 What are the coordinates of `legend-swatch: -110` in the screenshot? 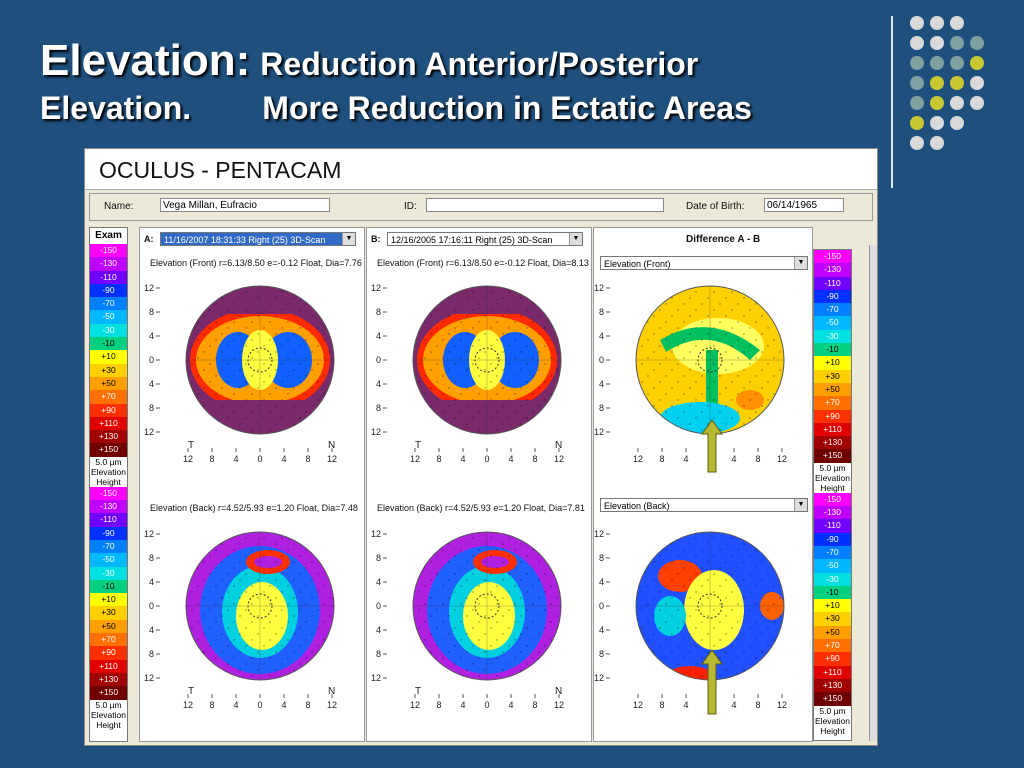 It's located at (108, 520).